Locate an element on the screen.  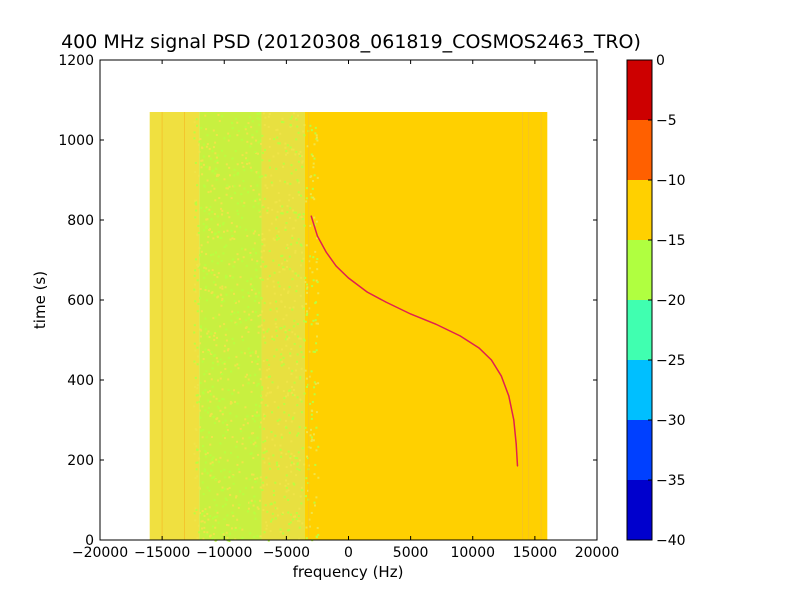
colorbar-segment is located at coordinates (639, 450).